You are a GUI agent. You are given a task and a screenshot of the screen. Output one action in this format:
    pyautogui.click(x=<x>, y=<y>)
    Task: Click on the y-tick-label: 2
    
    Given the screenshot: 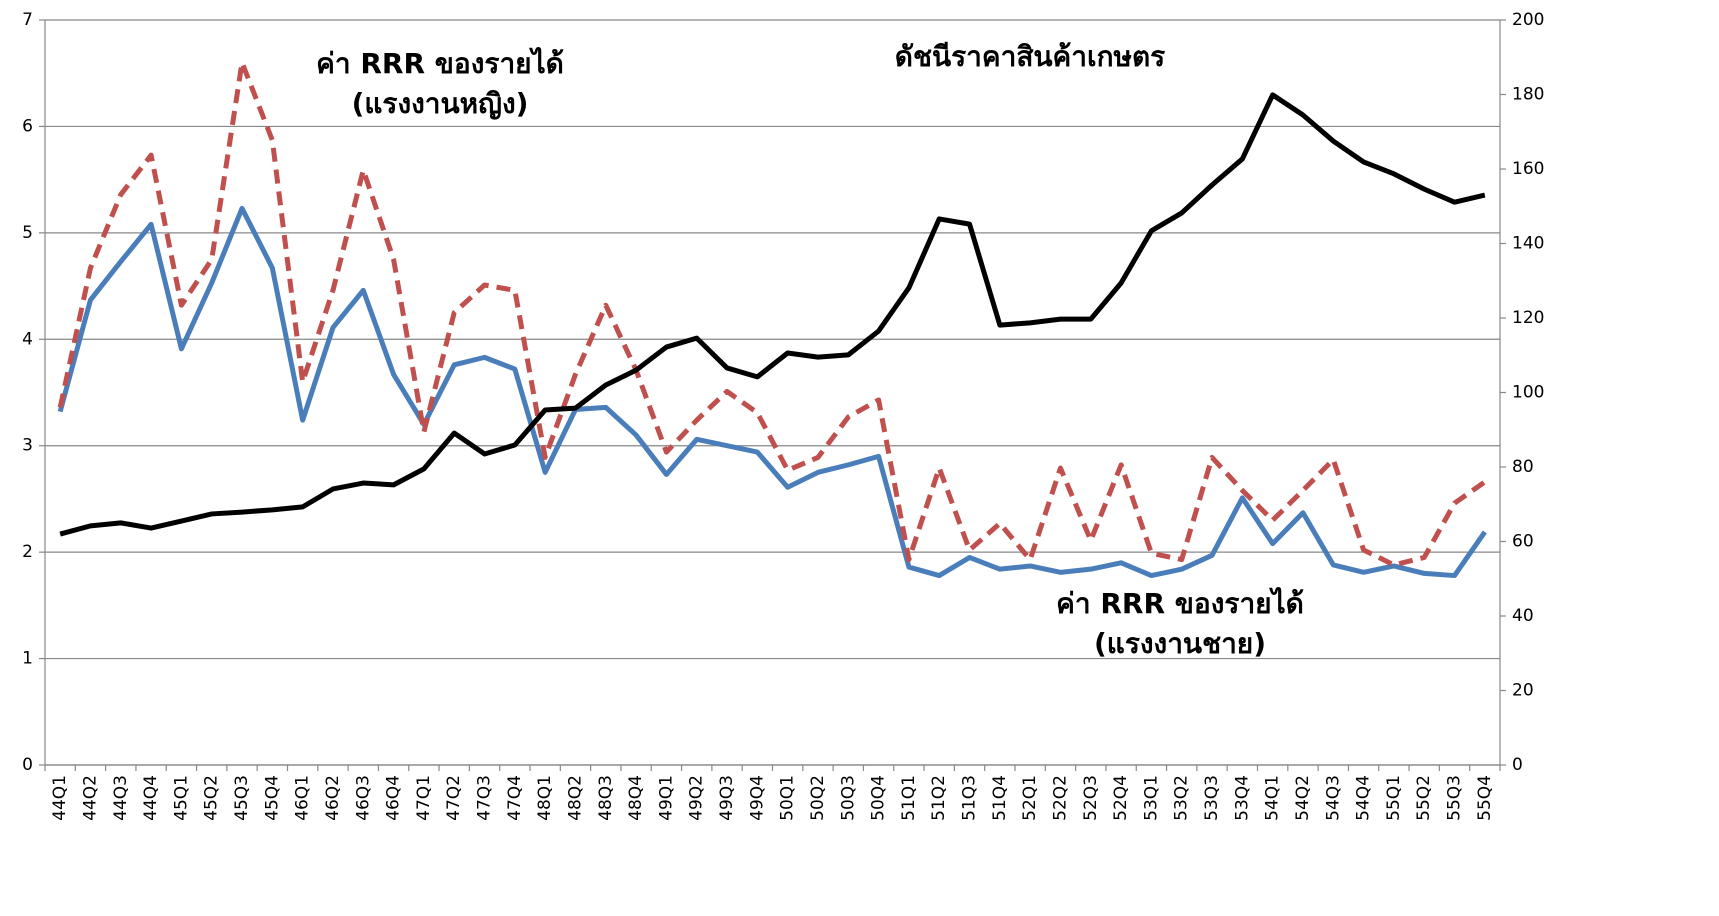 What is the action you would take?
    pyautogui.click(x=27, y=552)
    